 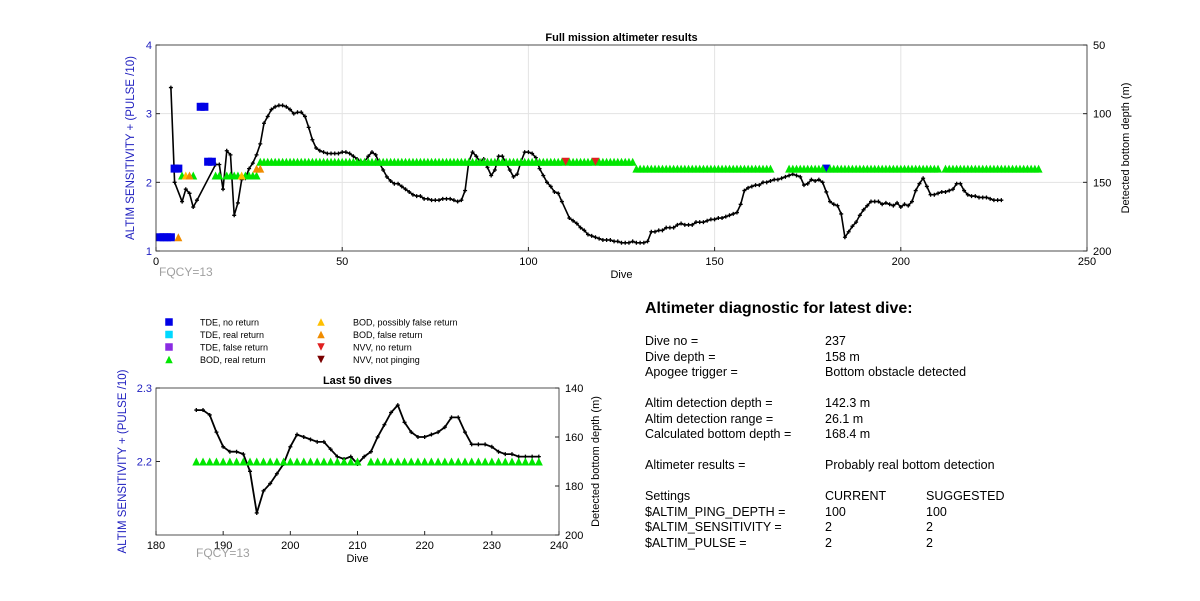 I want to click on current-header: CURRENT, so click(x=856, y=496).